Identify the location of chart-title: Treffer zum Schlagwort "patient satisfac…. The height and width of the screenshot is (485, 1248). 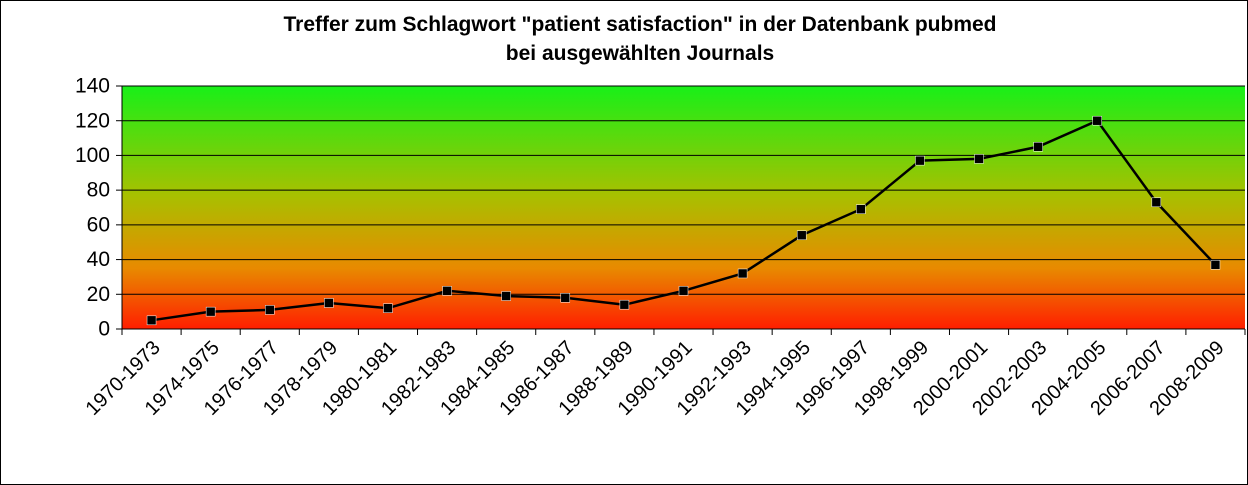
(639, 24).